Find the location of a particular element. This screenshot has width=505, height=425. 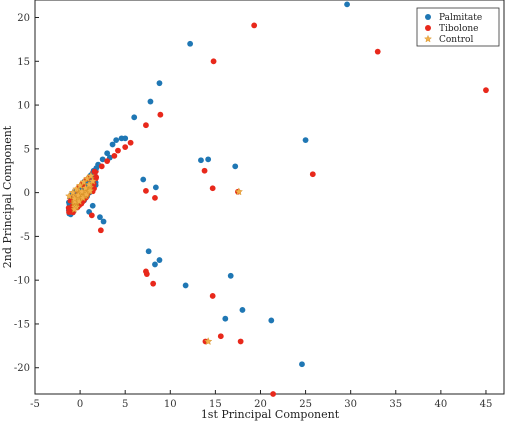

x-tick-label: 25 is located at coordinates (305, 404).